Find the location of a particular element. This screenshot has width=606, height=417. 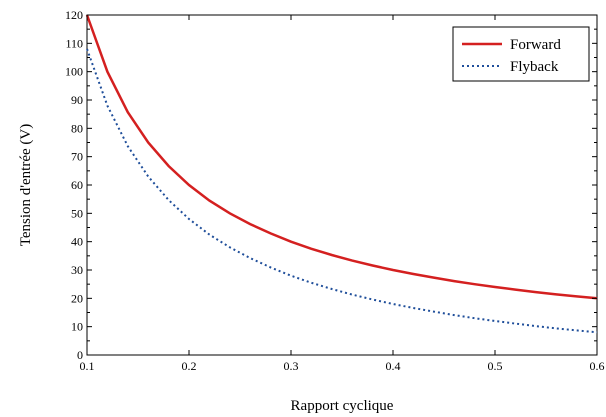

legend: Forward Flyback is located at coordinates (521, 54).